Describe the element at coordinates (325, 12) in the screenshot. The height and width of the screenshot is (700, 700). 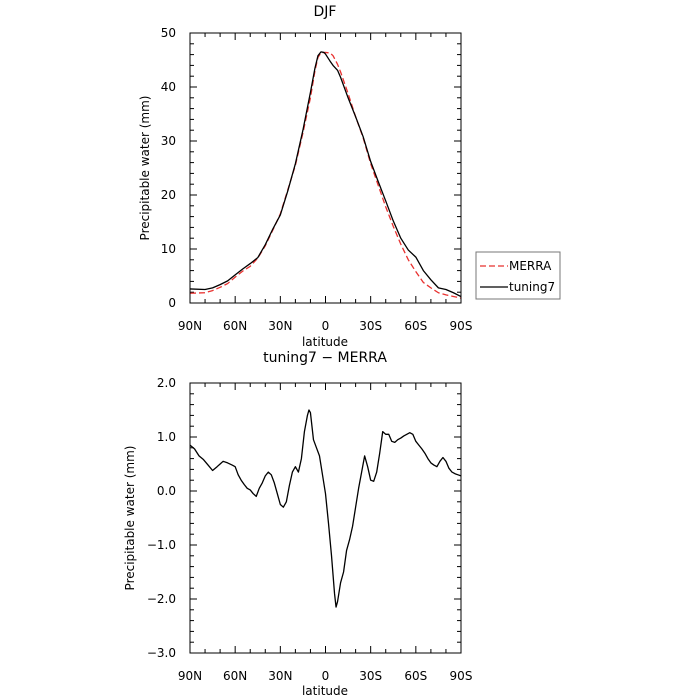
I see `chart-title: DJF` at that location.